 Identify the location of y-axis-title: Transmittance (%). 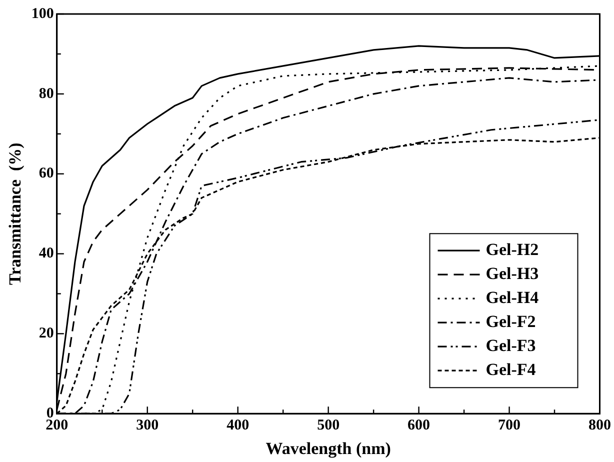
(15, 213).